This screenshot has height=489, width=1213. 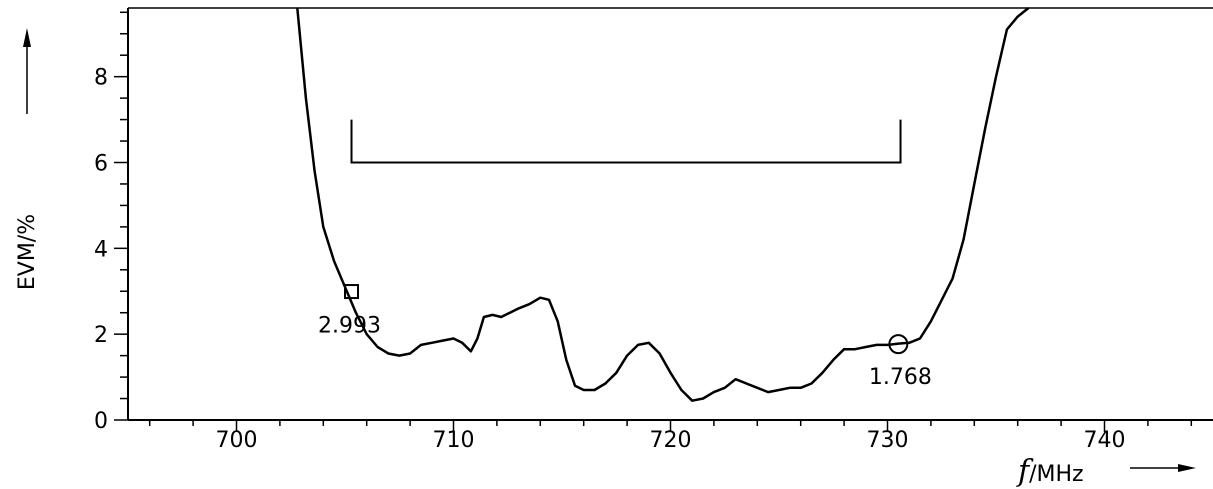 I want to click on x-axis-ticks: 700 710 720 730 740, so click(x=670, y=436).